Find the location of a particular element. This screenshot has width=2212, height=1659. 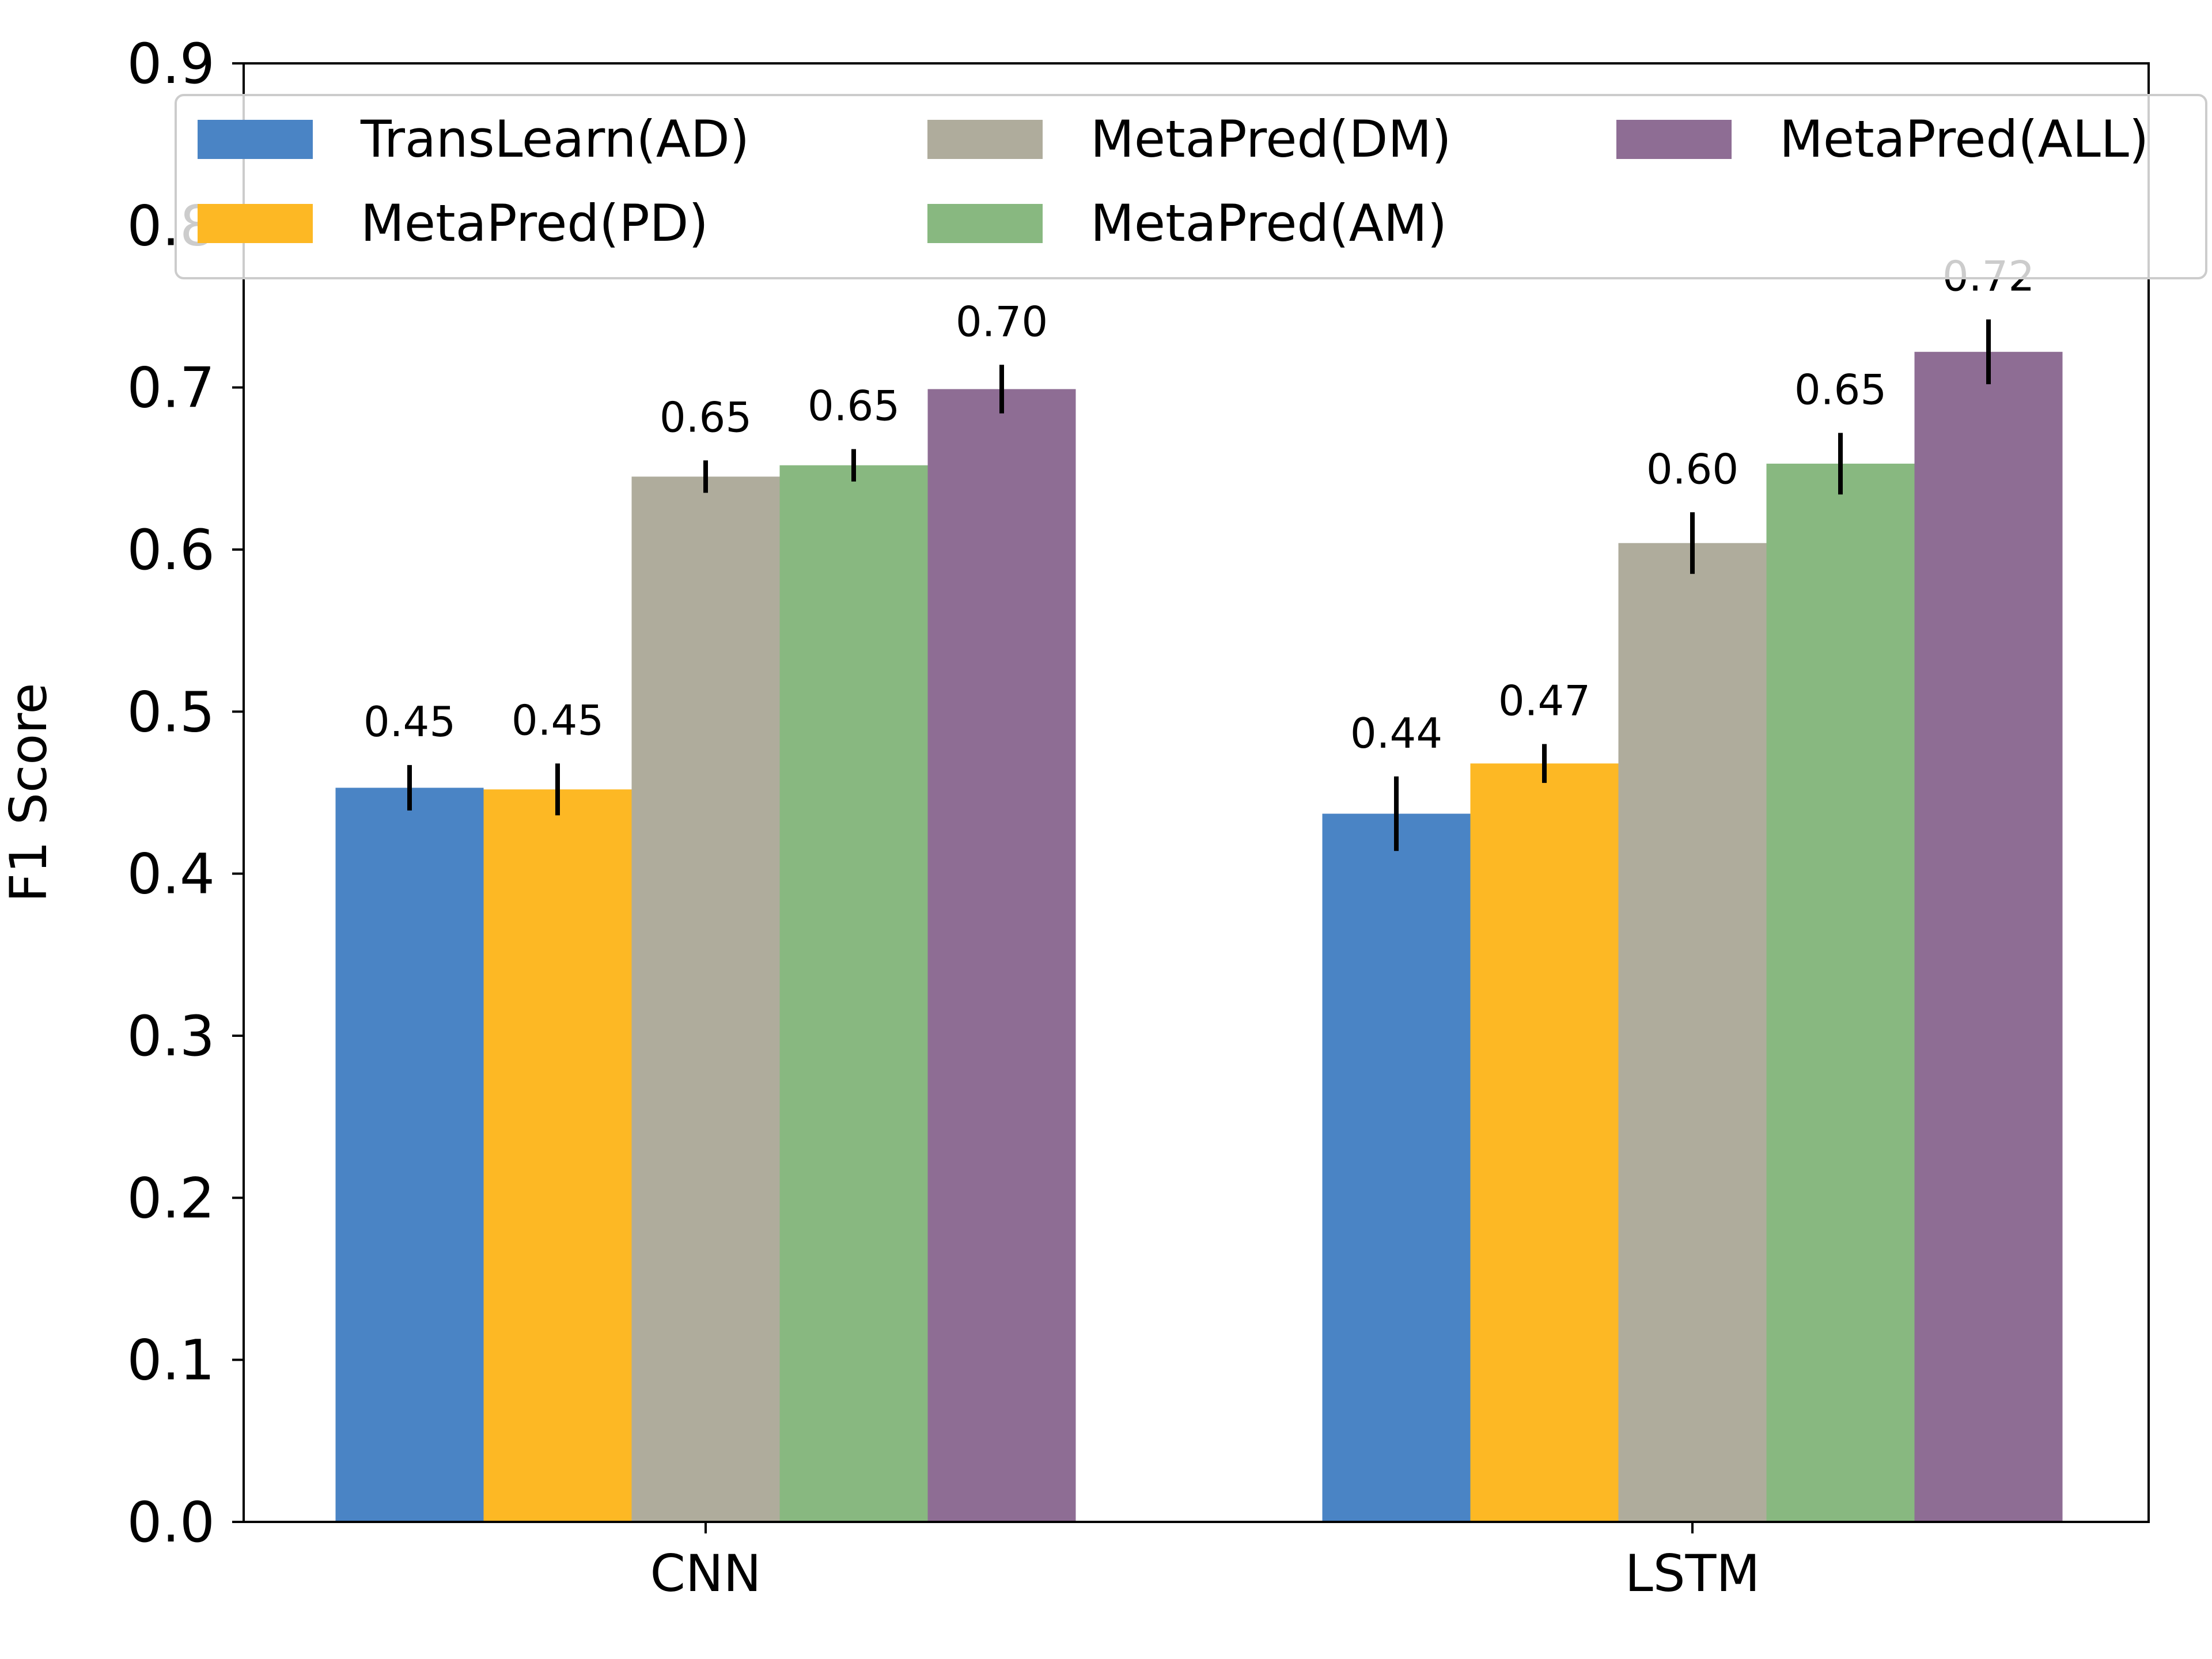

legend-label: MetaPred(AM) is located at coordinates (1268, 223).